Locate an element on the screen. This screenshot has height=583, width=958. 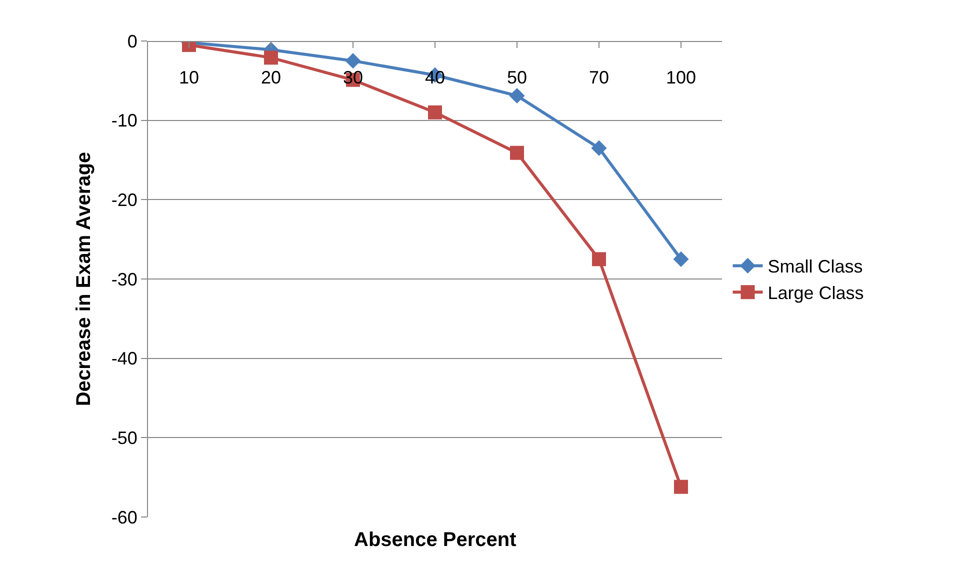
y-tick-label: -10 is located at coordinates (124, 120).